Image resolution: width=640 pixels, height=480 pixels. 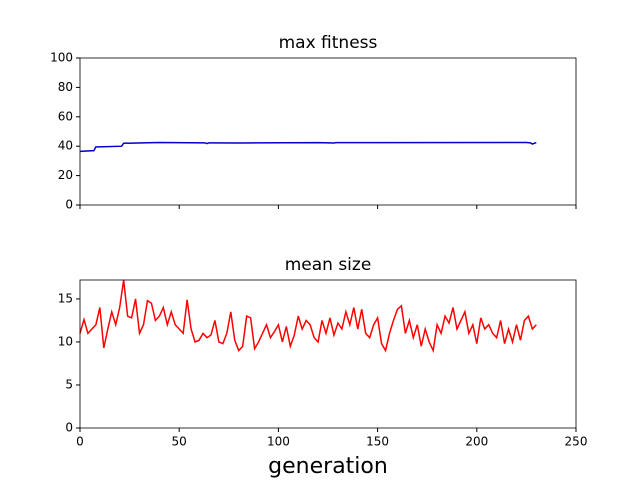 I want to click on x-tick-label: 200, so click(x=476, y=442).